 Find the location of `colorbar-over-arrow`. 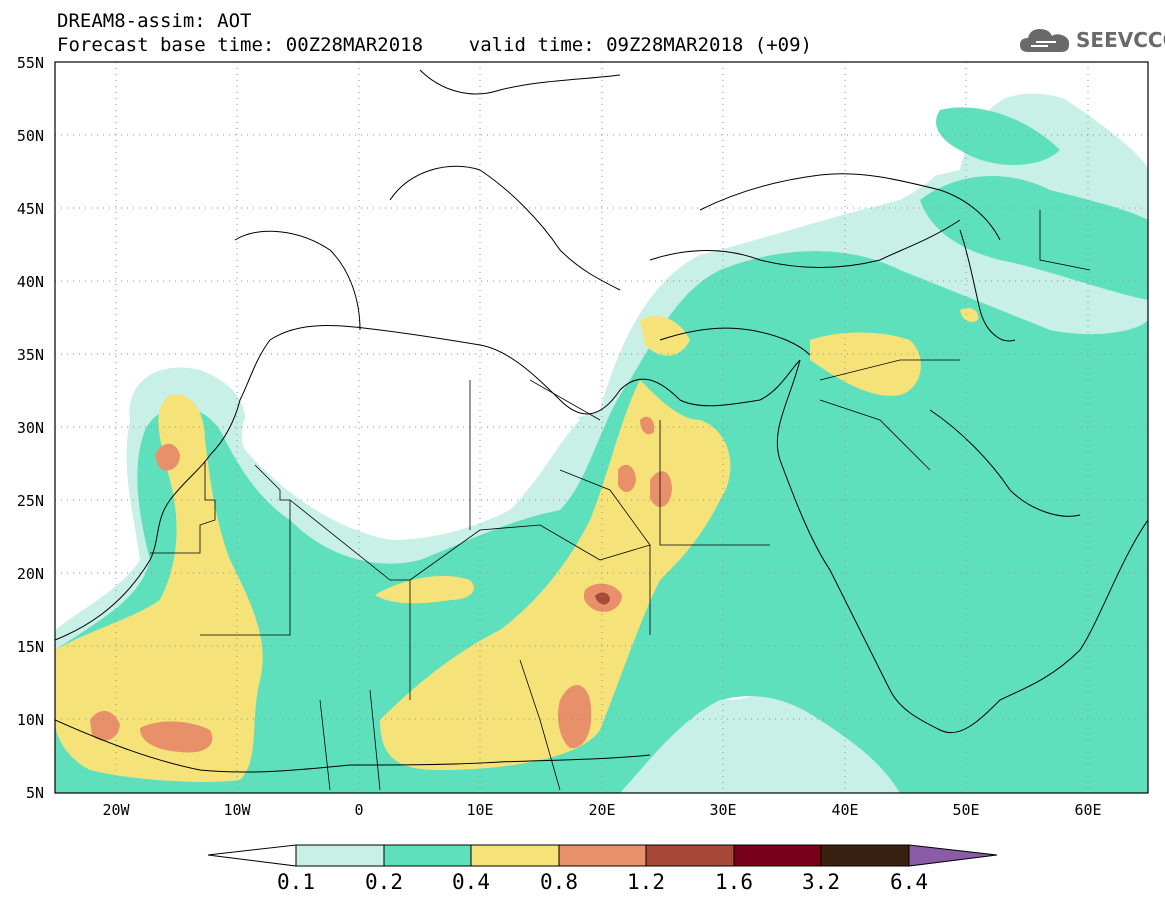

colorbar-over-arrow is located at coordinates (953, 855).